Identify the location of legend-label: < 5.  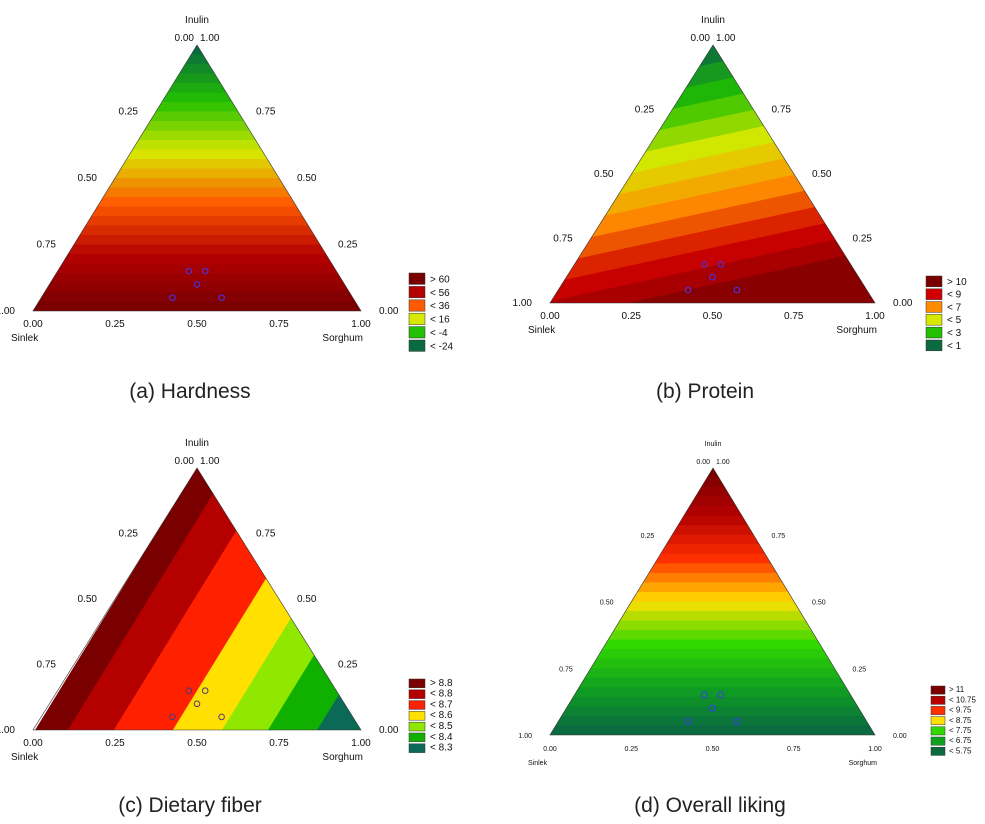
(954, 320).